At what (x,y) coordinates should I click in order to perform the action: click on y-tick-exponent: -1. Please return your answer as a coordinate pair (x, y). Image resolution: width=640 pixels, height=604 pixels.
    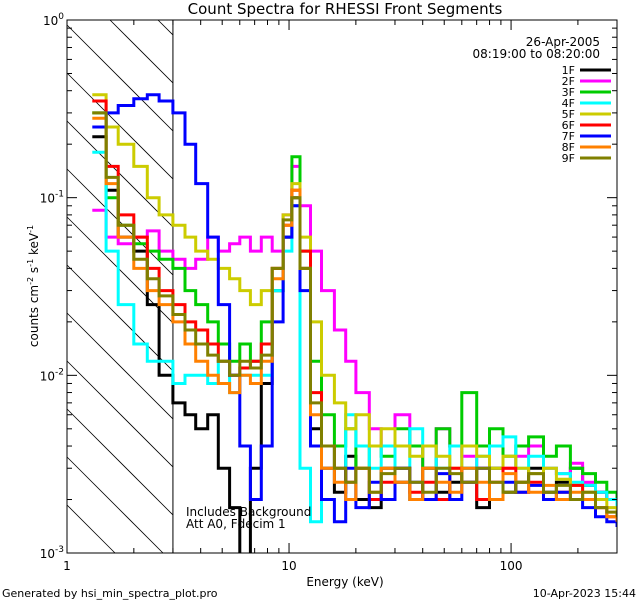
    Looking at the image, I should click on (59, 195).